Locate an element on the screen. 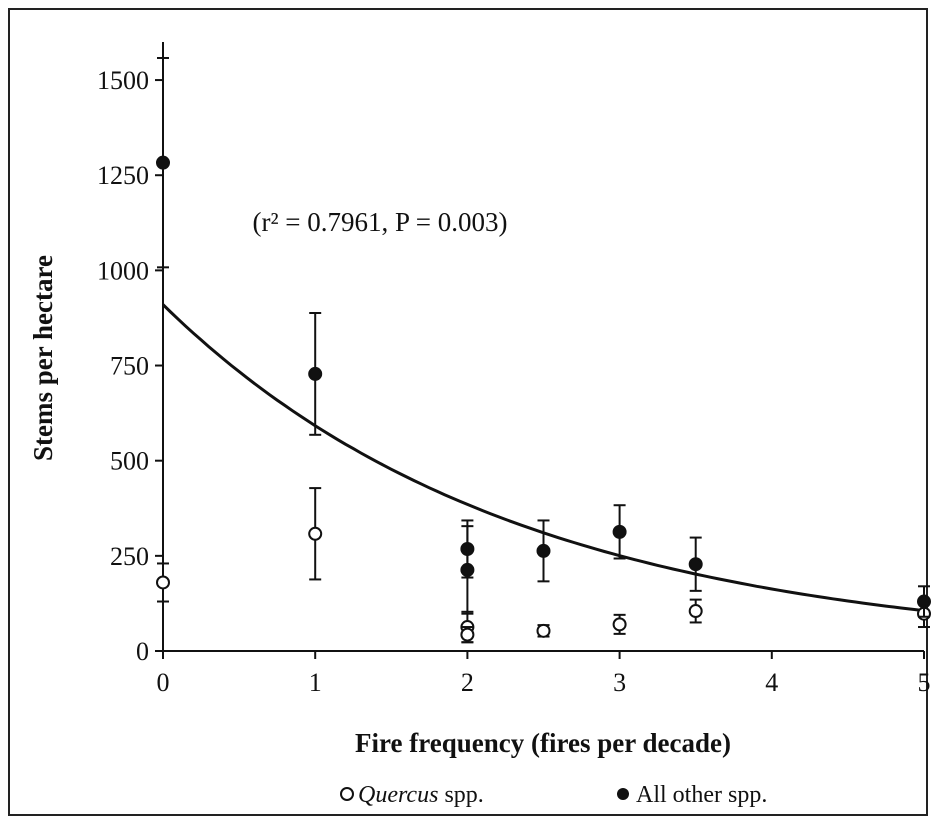  y-tick-label: 500 is located at coordinates (129, 461).